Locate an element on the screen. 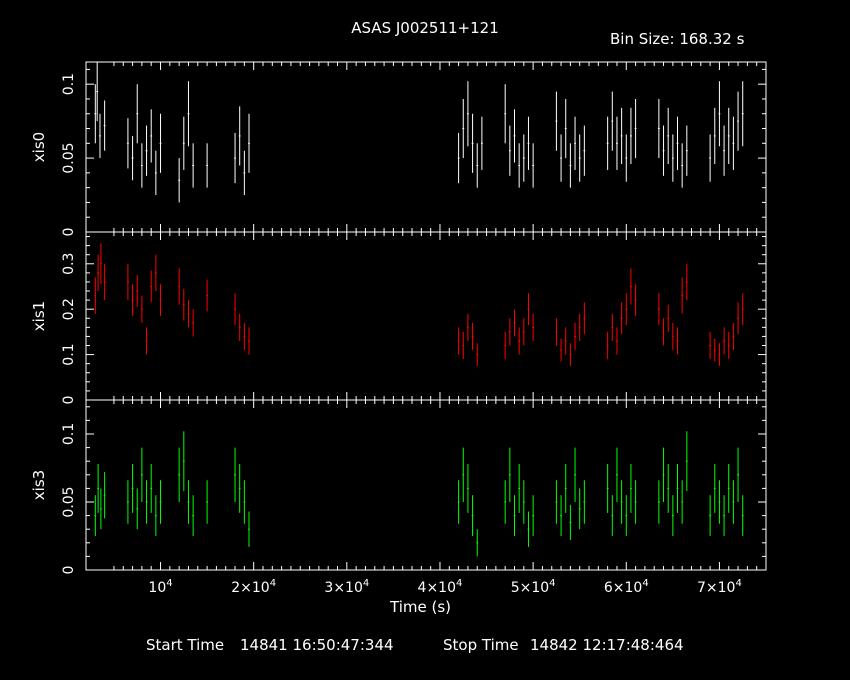  x-tick-label: 2×104 is located at coordinates (253, 587).